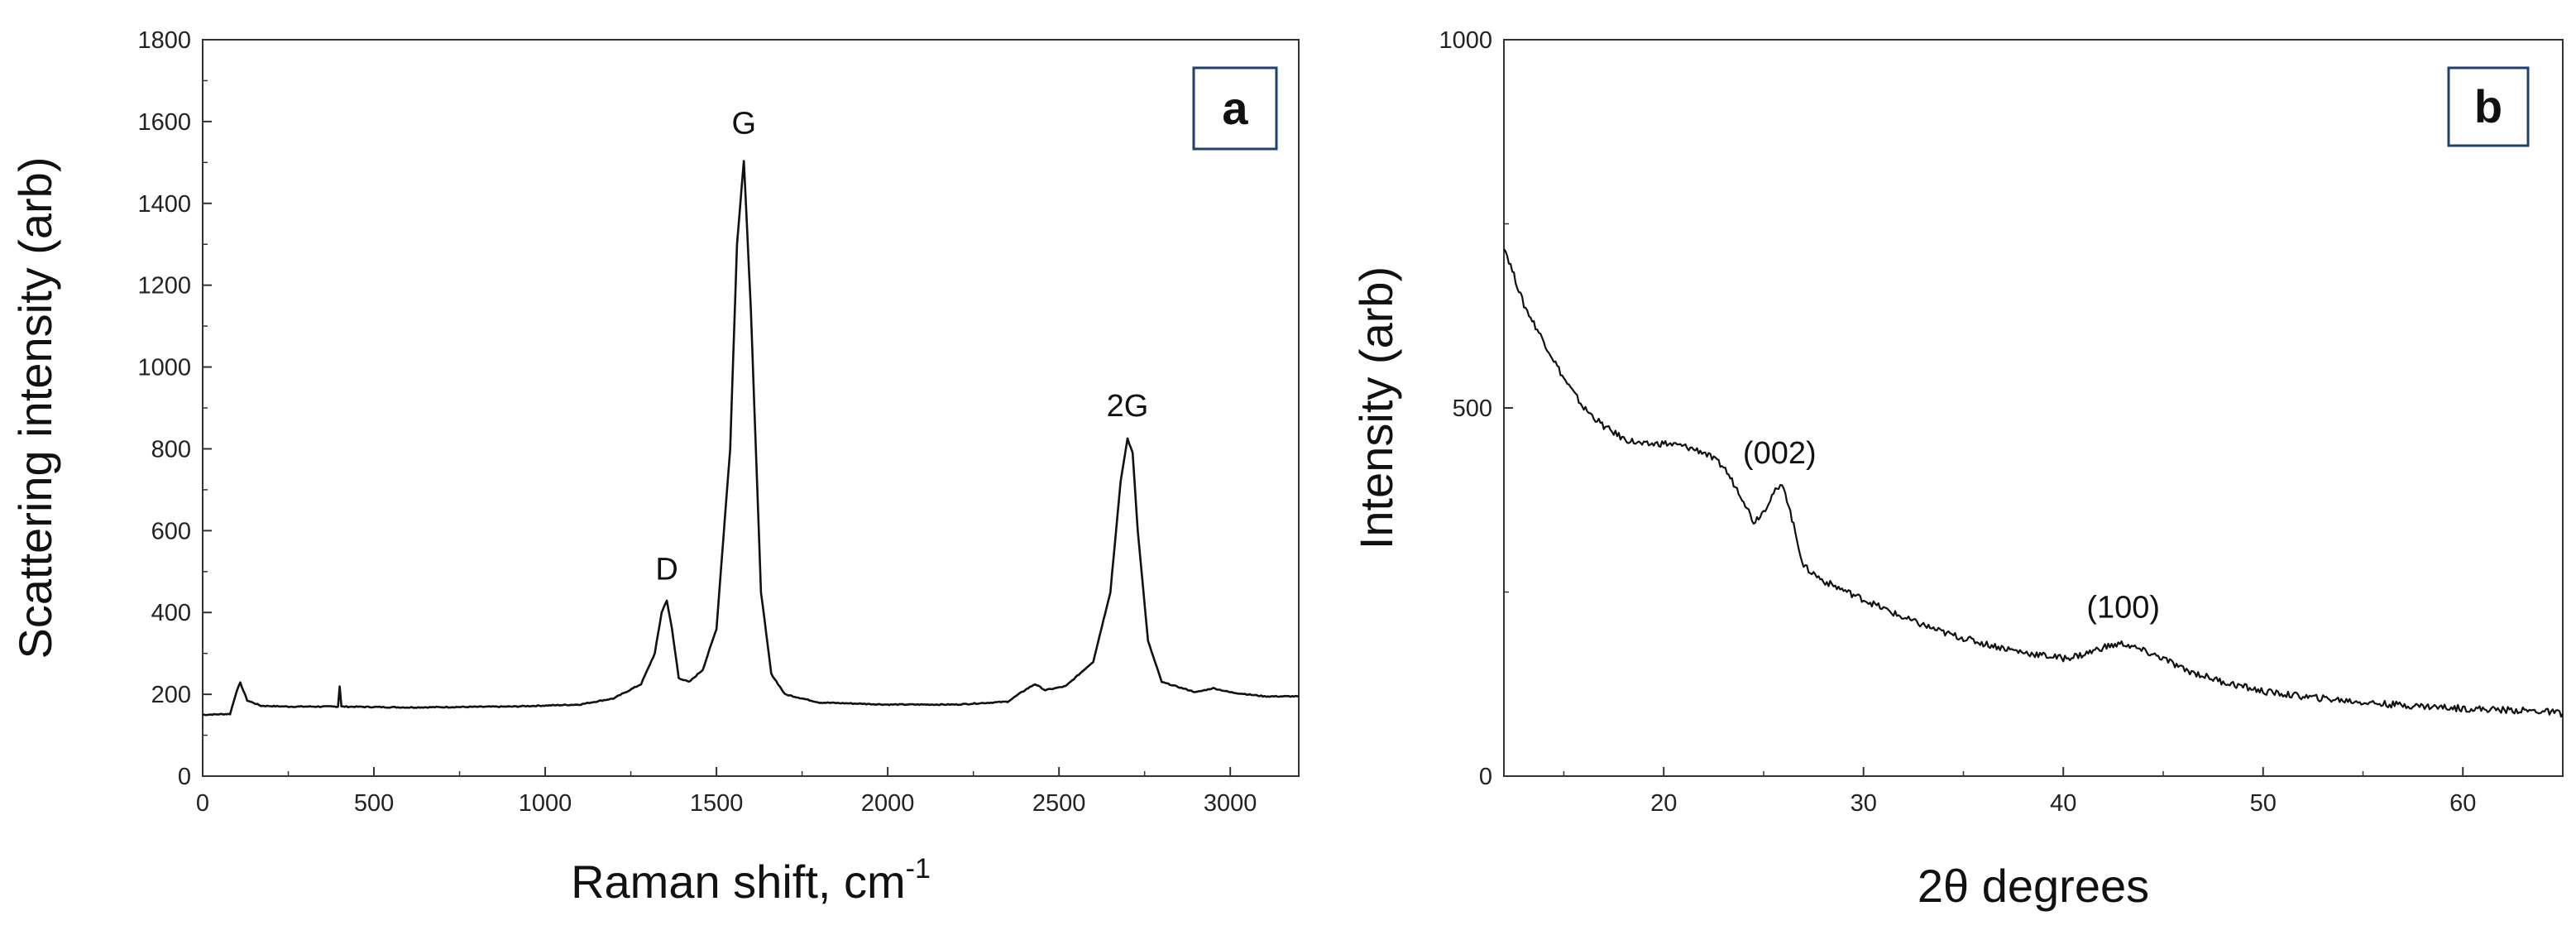  Describe the element at coordinates (2123, 608) in the screenshot. I see `peak-label-b-1: (100)` at that location.